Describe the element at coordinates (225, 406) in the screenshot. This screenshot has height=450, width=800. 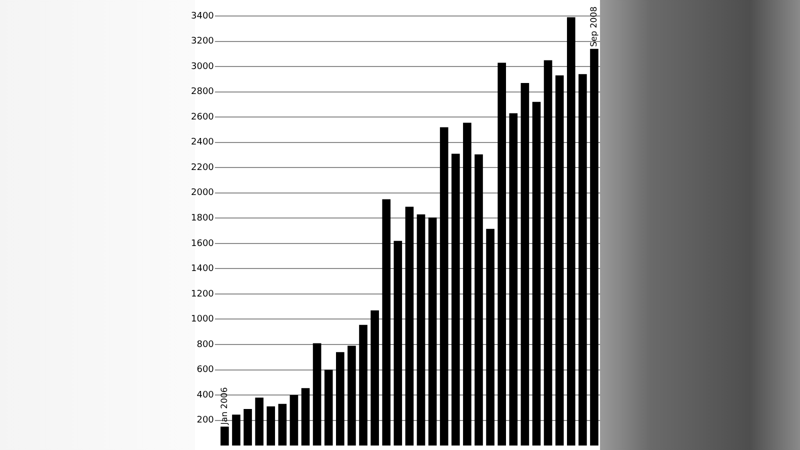
I see `x-tick-label: Jan 2006` at that location.